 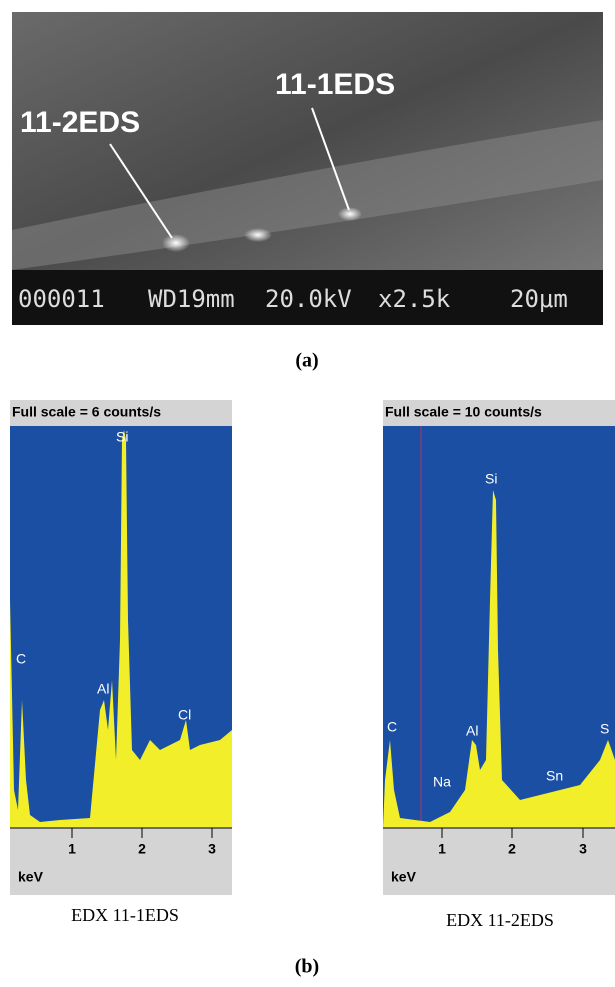 I want to click on spot-label: 11-2EDS, so click(x=80, y=122).